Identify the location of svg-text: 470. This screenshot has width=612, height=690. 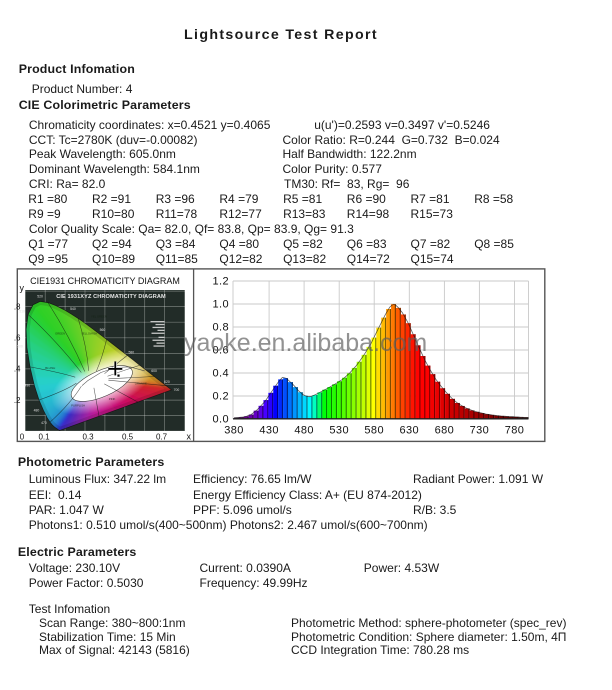
(44, 423).